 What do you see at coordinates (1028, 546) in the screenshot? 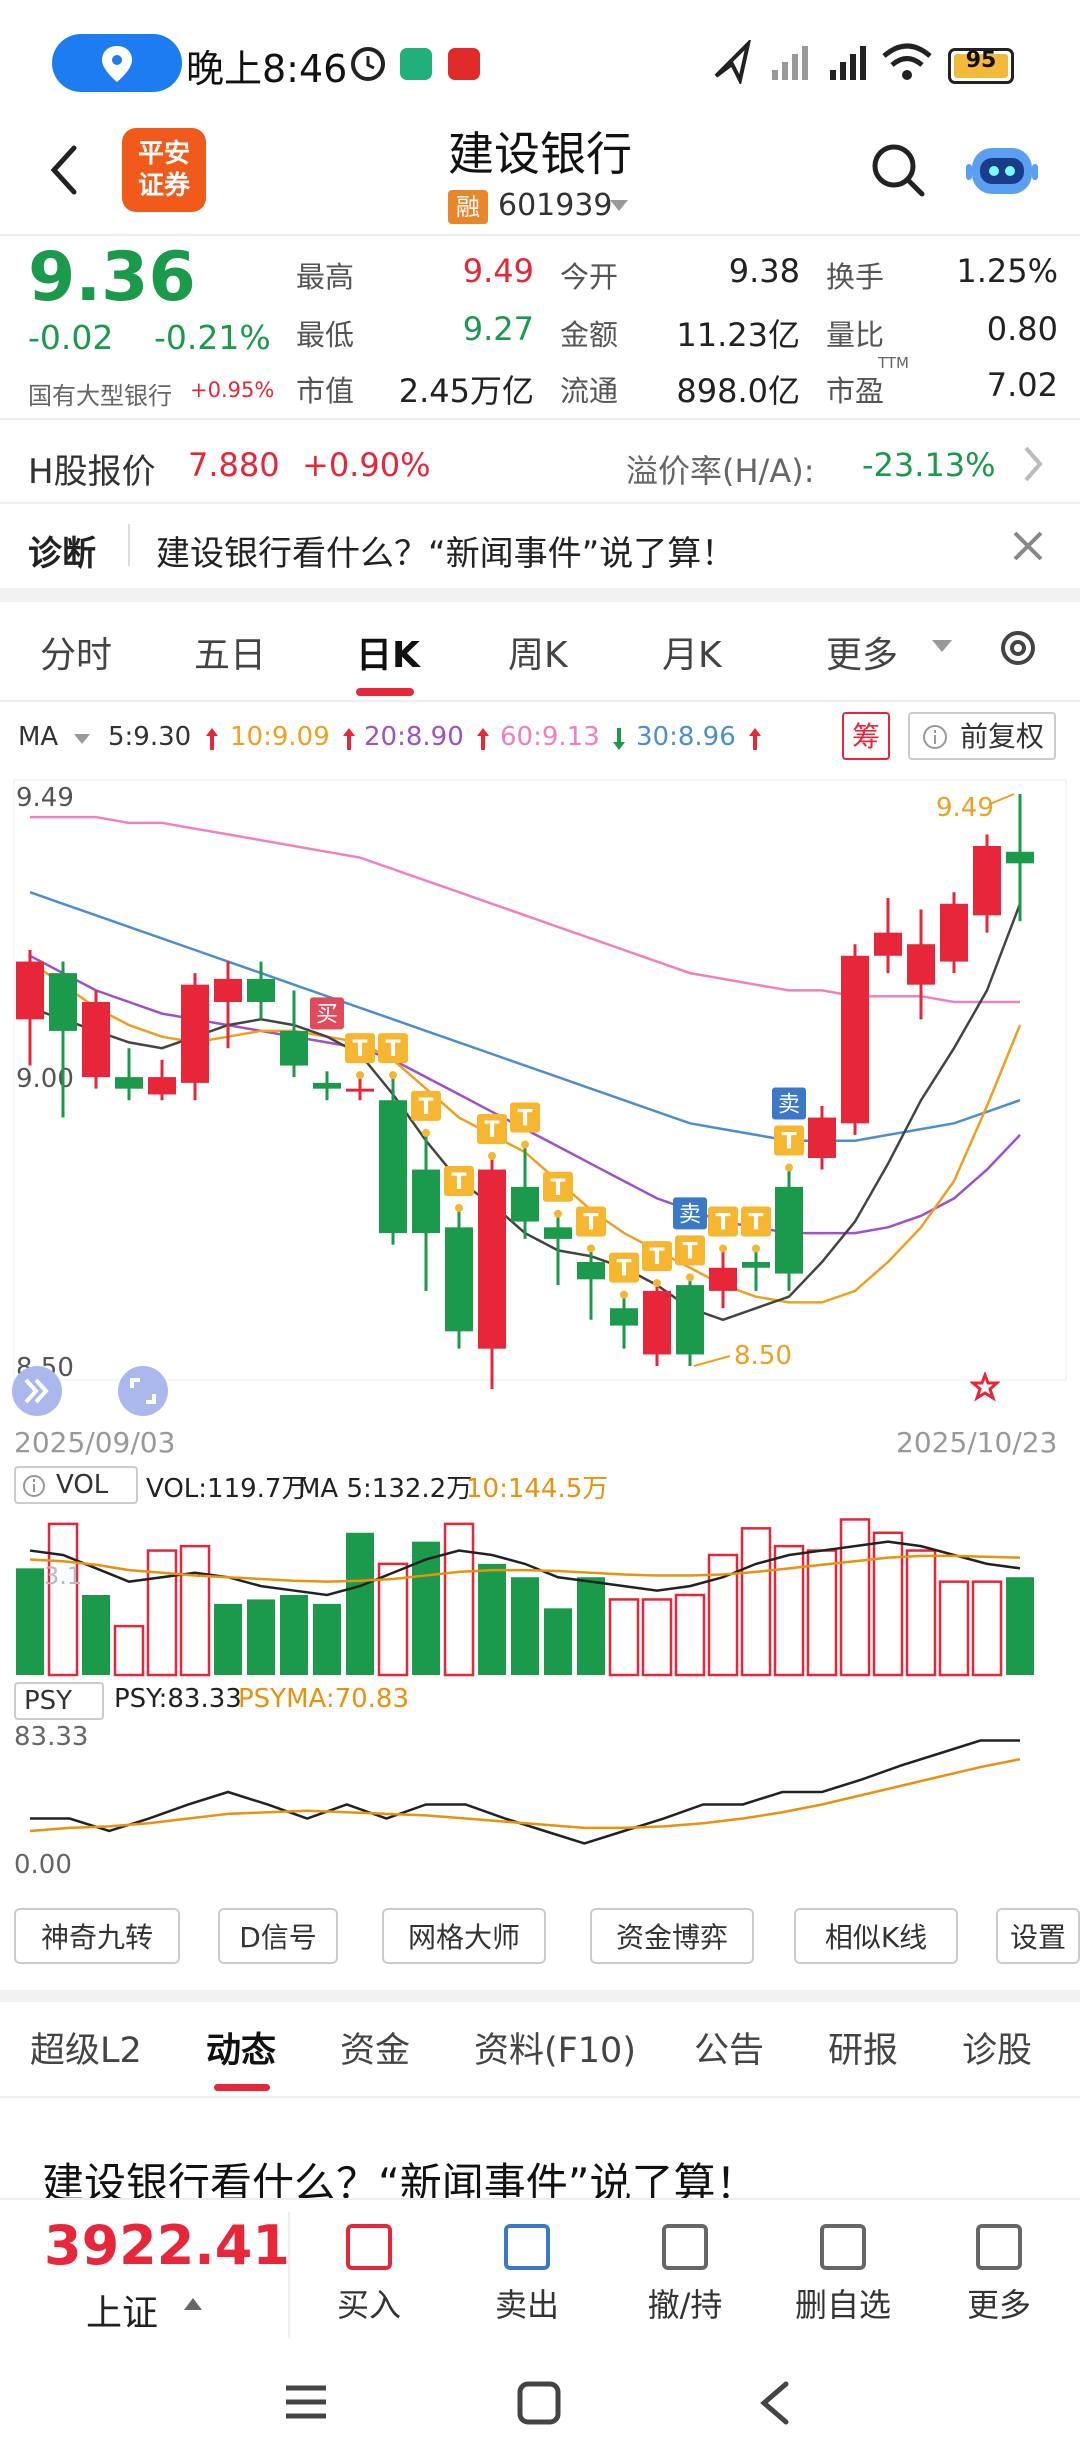
I see `close-icon` at bounding box center [1028, 546].